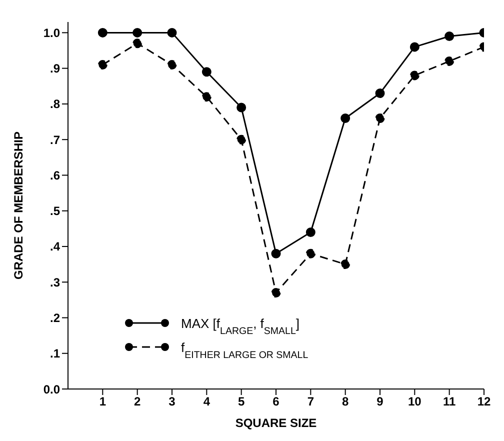 This screenshot has width=504, height=441. Describe the element at coordinates (102, 401) in the screenshot. I see `x-tick-label: 1` at that location.